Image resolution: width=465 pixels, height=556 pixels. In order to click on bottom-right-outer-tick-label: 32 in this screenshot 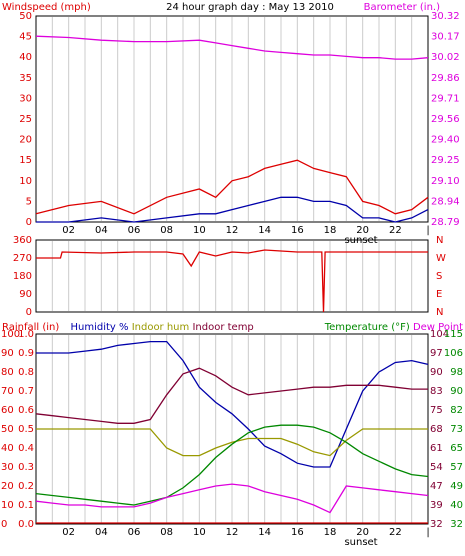, I will do `click(456, 524)`.